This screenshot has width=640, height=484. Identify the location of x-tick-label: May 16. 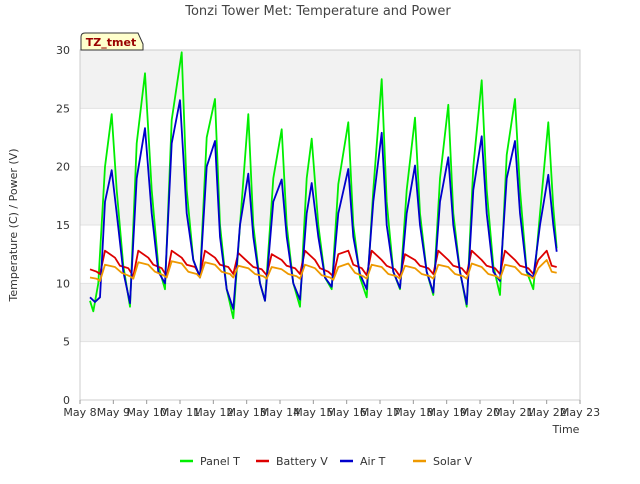
(347, 412).